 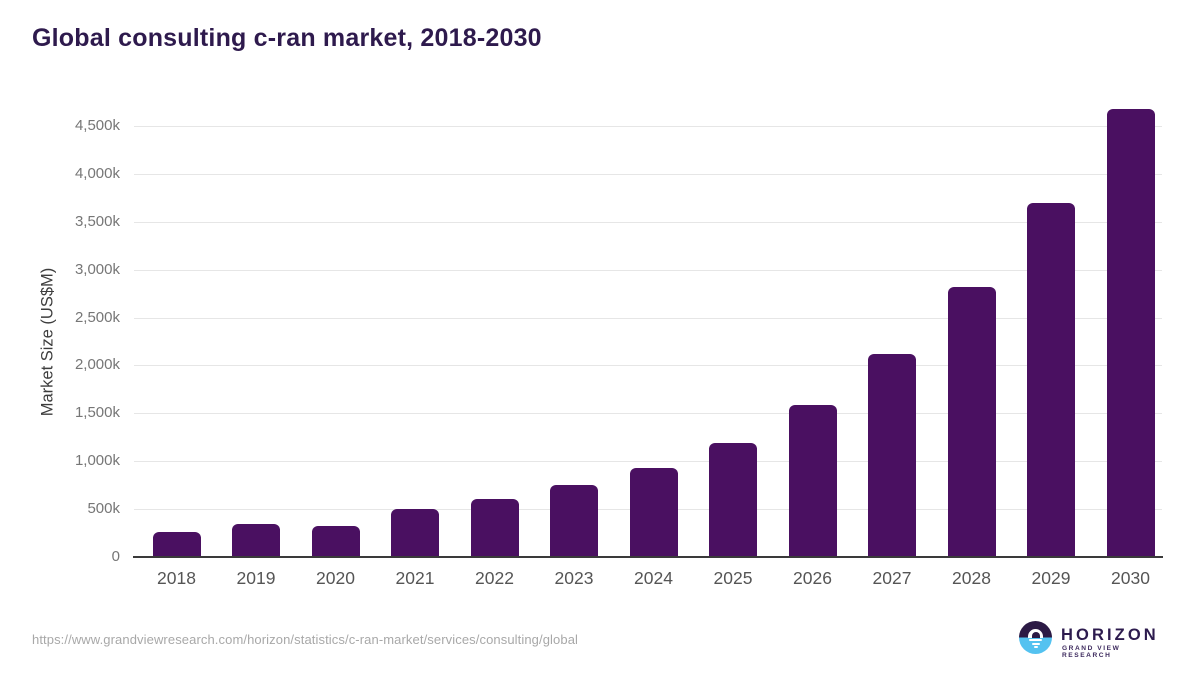 I want to click on bar-2027, so click(x=892, y=455).